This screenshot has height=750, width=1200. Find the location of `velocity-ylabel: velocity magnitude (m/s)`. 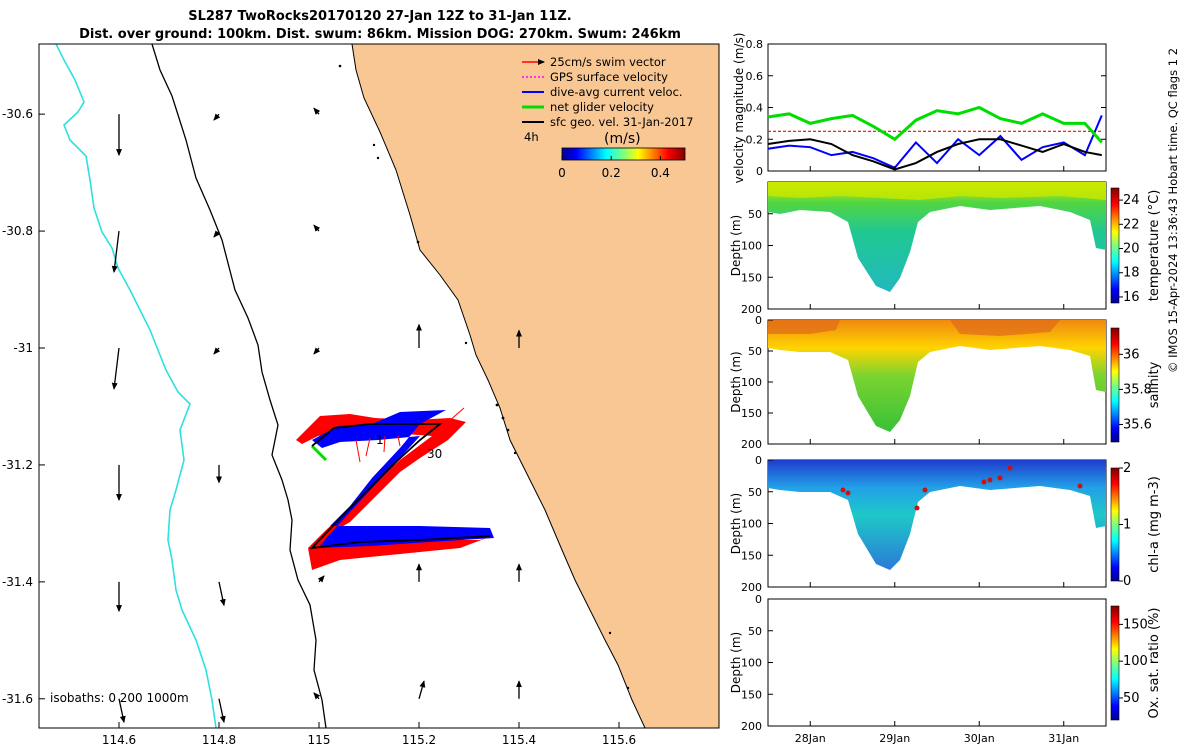

velocity-ylabel: velocity magnitude (m/s) is located at coordinates (739, 108).